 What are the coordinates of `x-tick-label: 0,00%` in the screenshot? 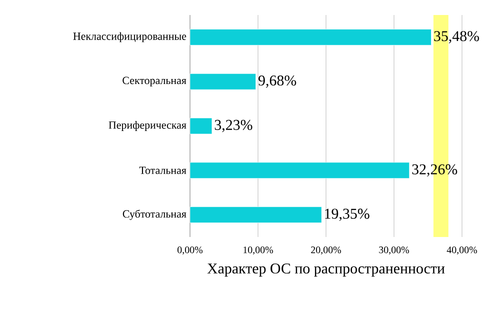 It's located at (190, 250).